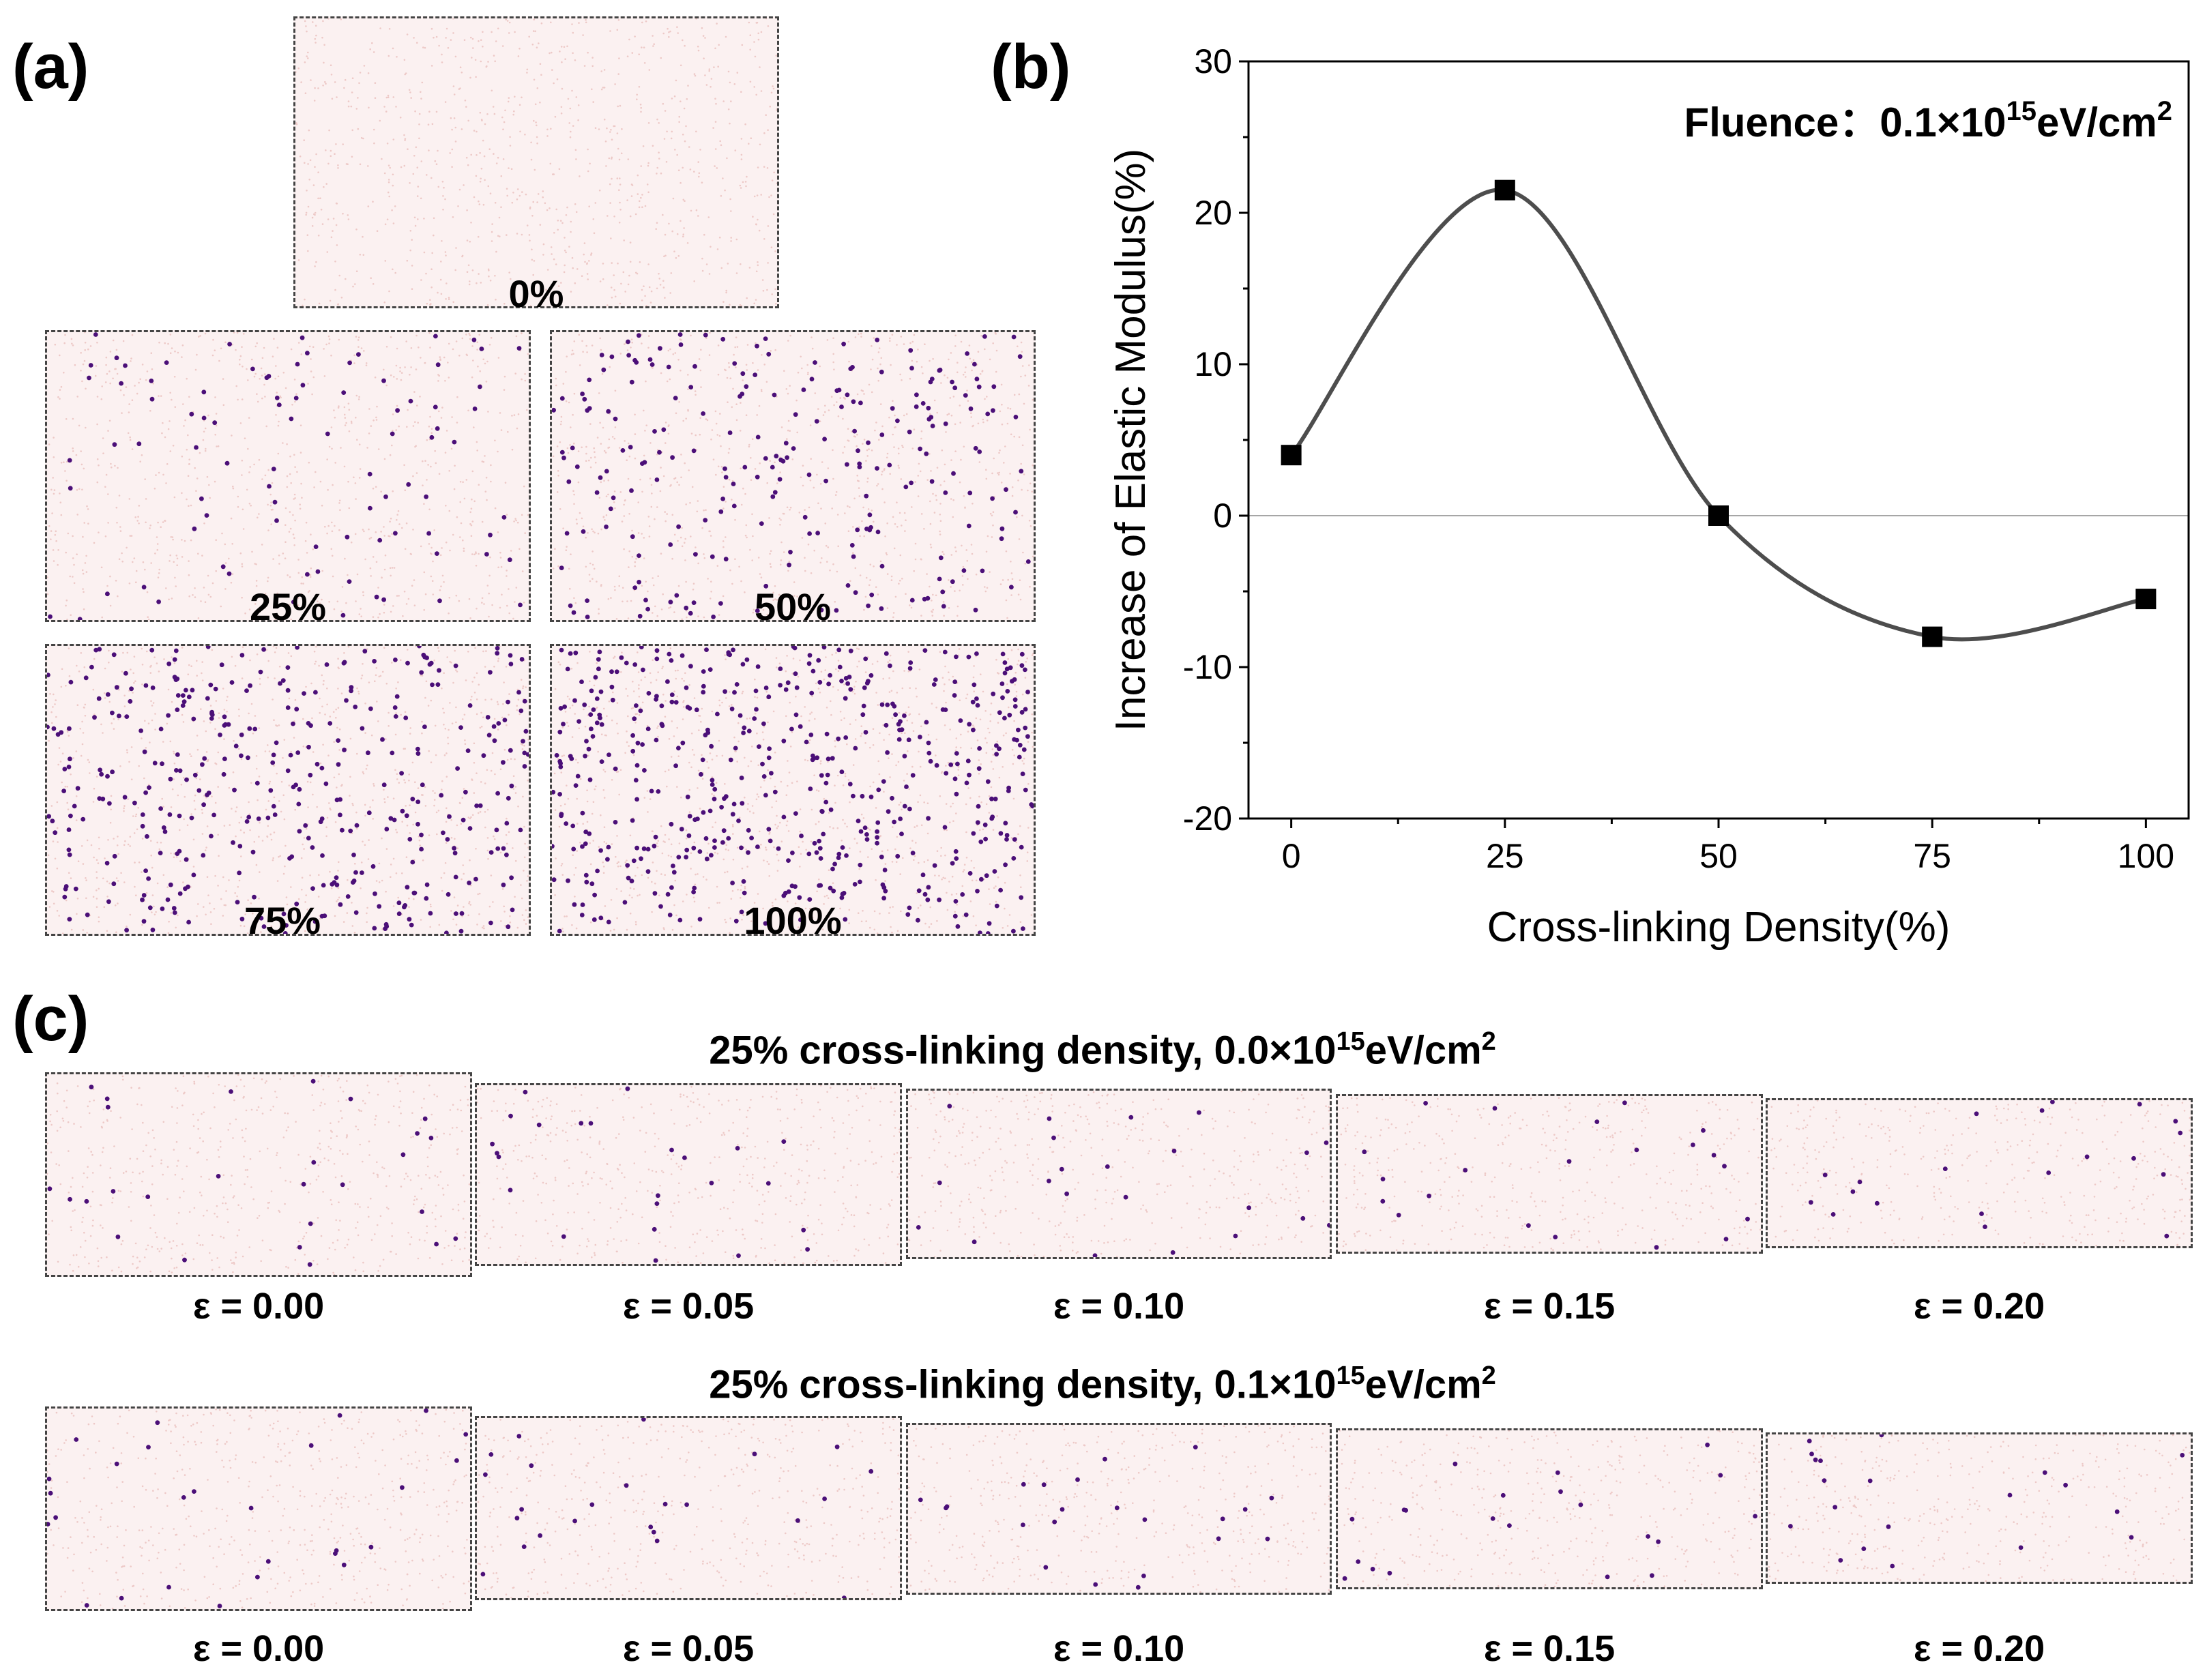  Describe the element at coordinates (1979, 1648) in the screenshot. I see `row2-strain-5: ε = 0.20` at that location.